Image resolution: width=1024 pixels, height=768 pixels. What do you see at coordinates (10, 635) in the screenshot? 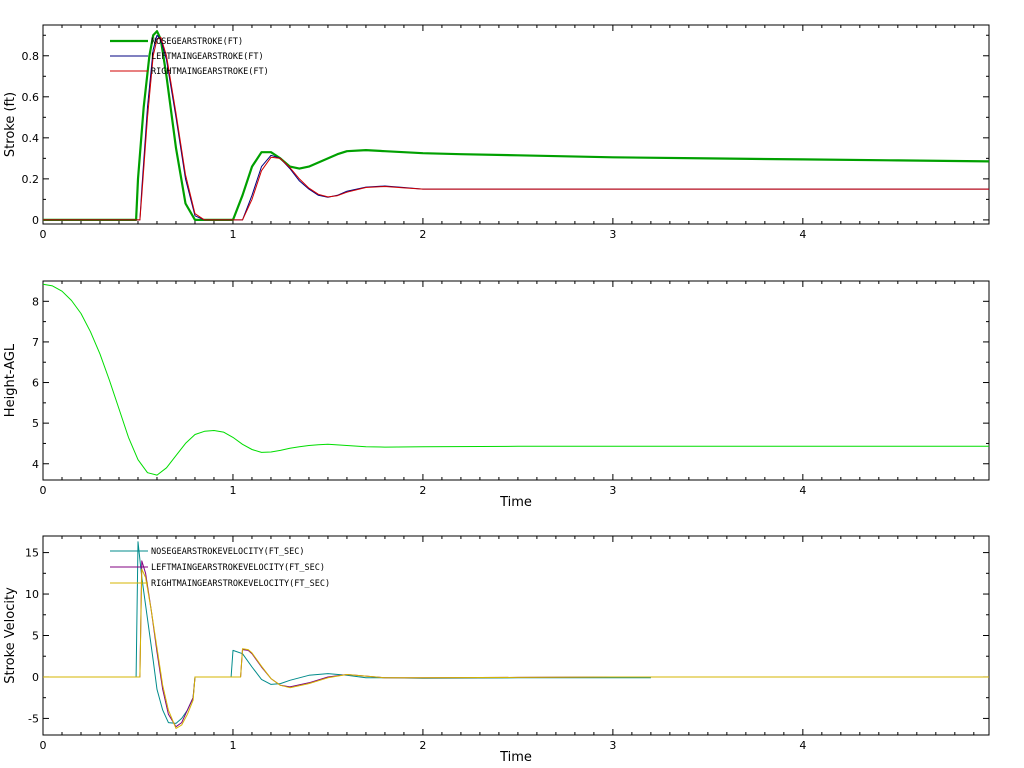
I see `y-axis-label: Stroke Velocity` at bounding box center [10, 635].